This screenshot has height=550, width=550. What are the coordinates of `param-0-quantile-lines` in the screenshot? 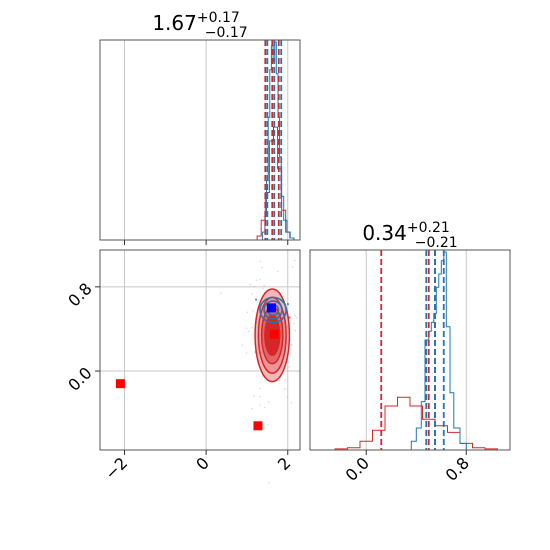 It's located at (273, 140).